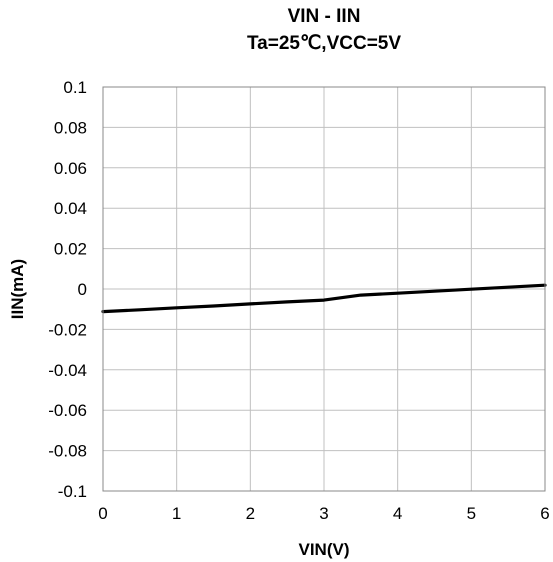 This screenshot has height=562, width=553. I want to click on x-tick-label: 0, so click(102, 513).